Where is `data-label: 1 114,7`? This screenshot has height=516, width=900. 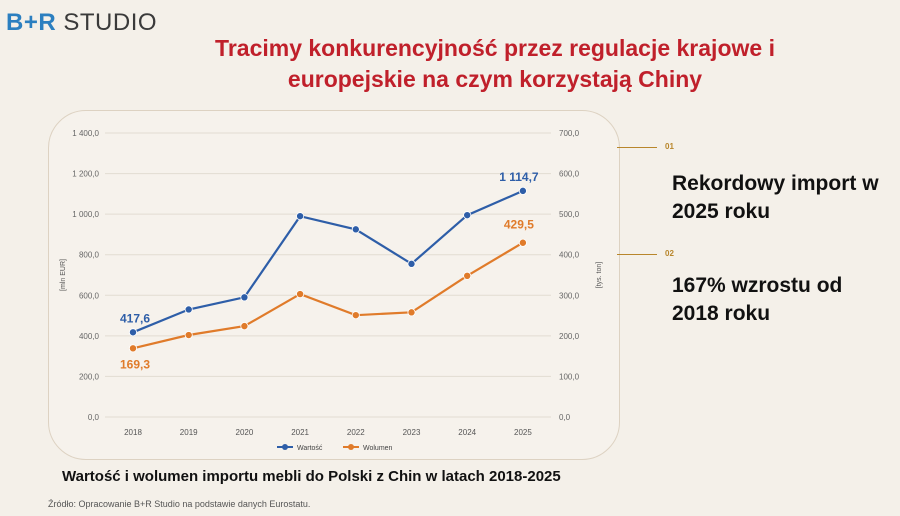
data-label: 1 114,7 is located at coordinates (519, 177).